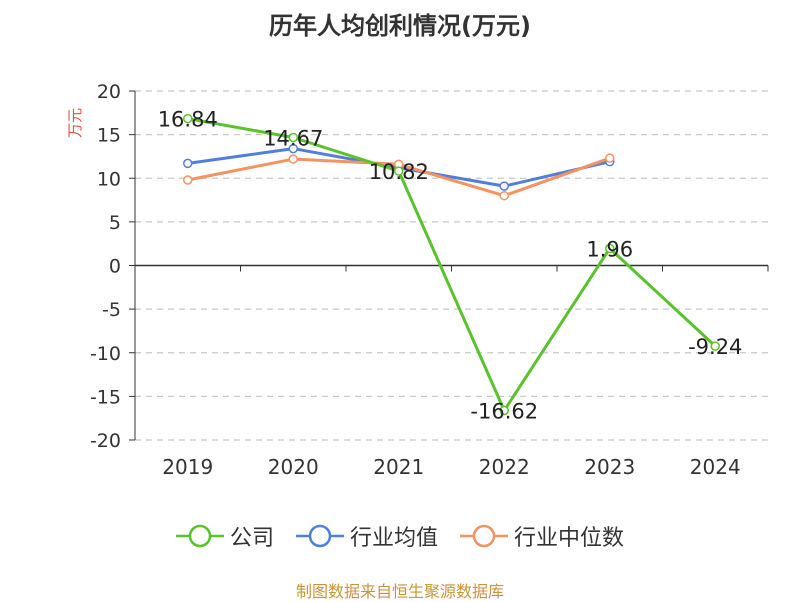 The width and height of the screenshot is (800, 602). I want to click on x-tick-label: 2021, so click(398, 467).